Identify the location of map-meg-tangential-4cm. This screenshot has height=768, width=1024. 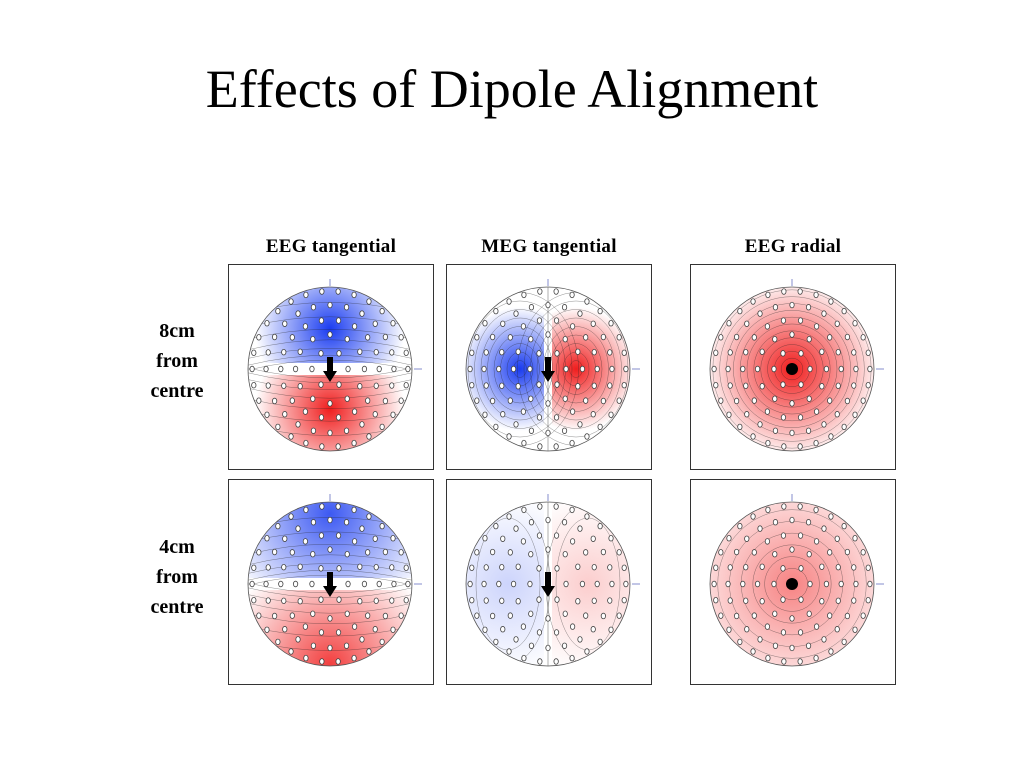
(549, 582).